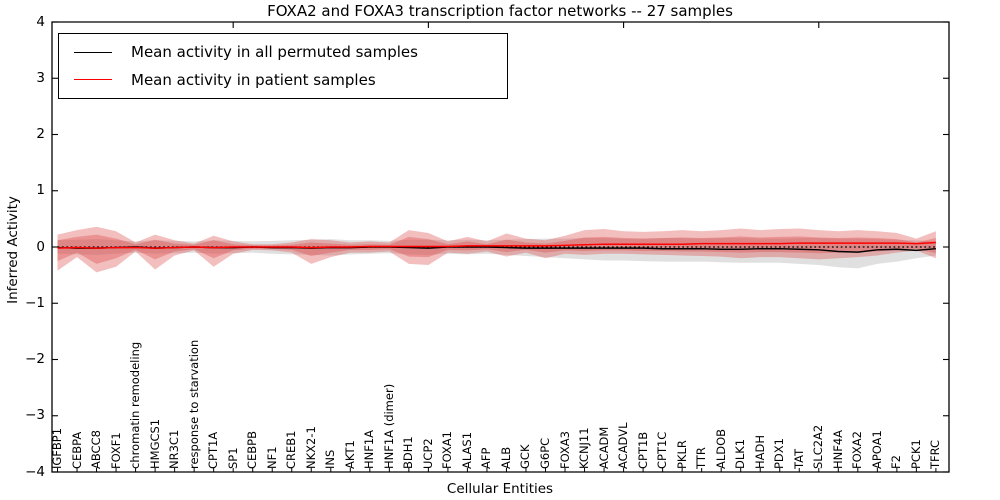  What do you see at coordinates (447, 450) in the screenshot?
I see `x-category-label: FOXA1` at bounding box center [447, 450].